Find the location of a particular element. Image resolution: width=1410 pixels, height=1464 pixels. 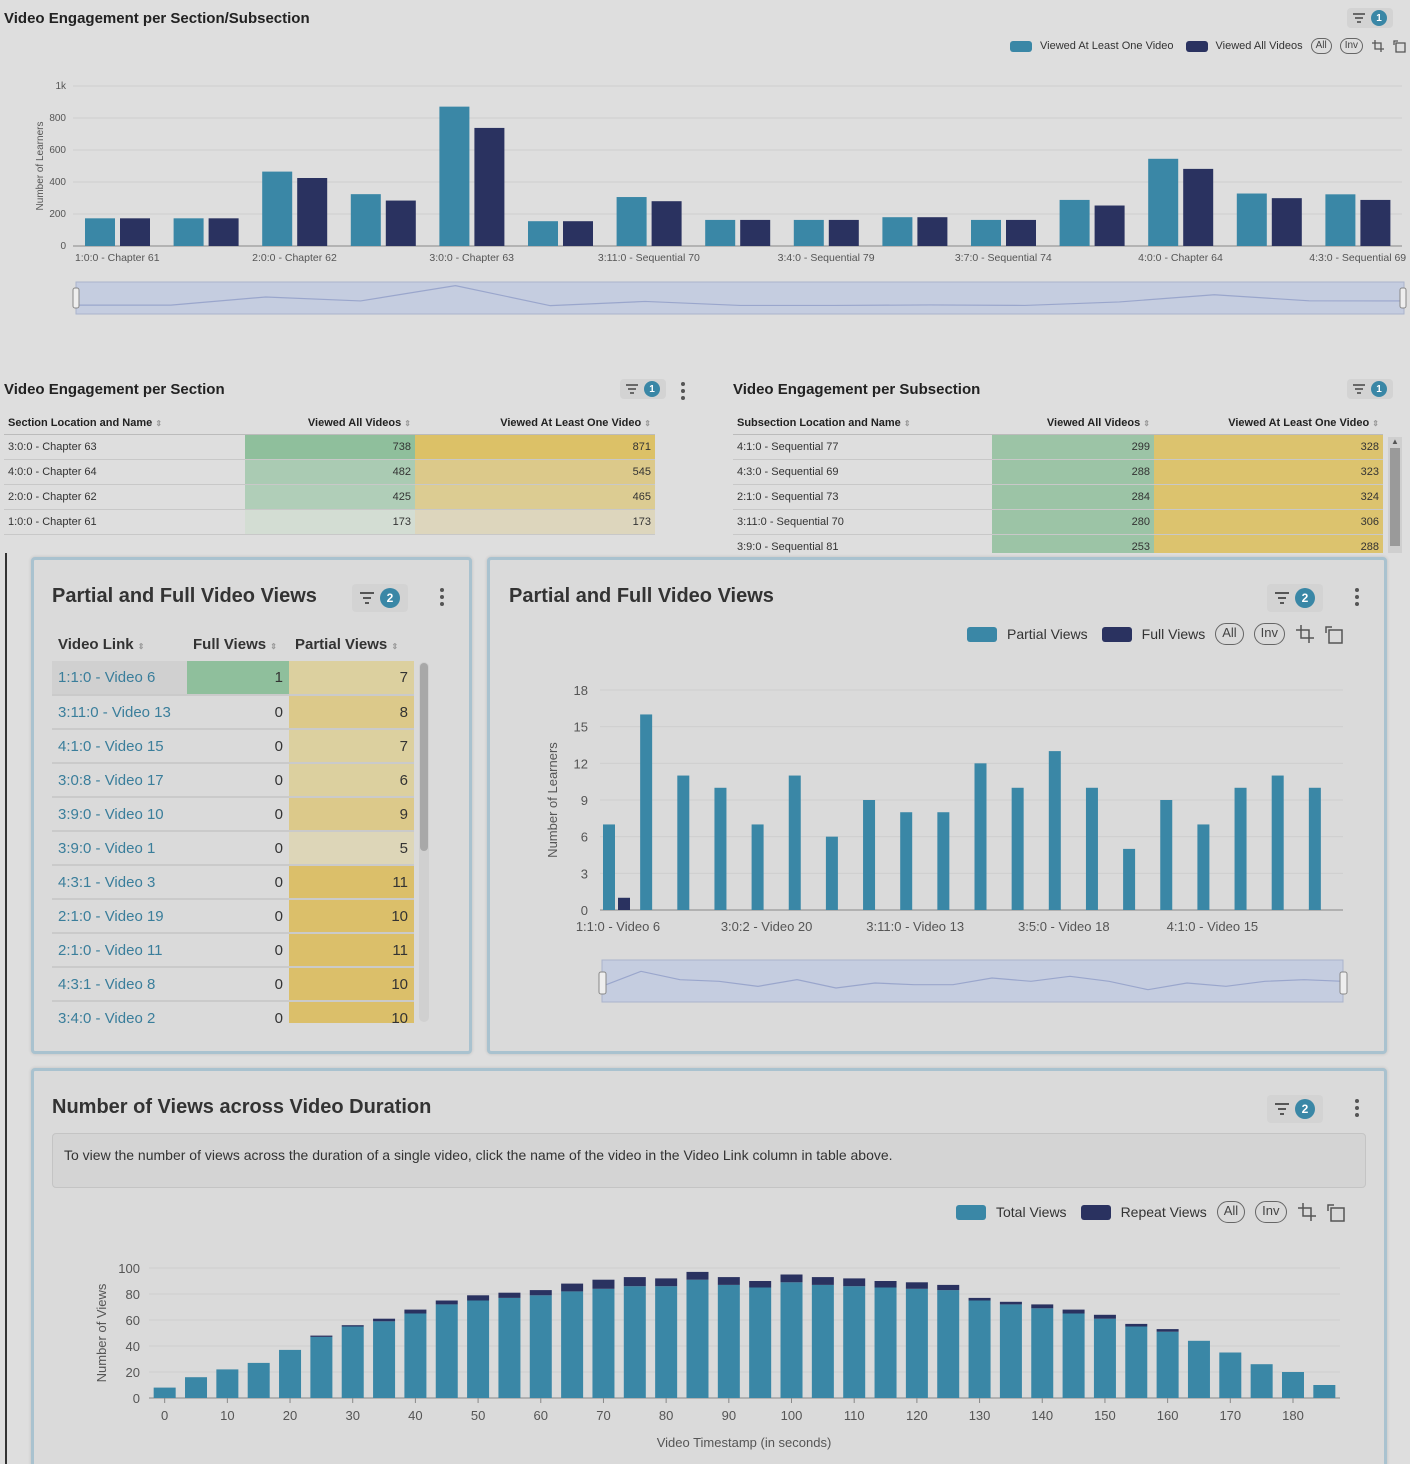

slider-handle-right is located at coordinates (1403, 298).